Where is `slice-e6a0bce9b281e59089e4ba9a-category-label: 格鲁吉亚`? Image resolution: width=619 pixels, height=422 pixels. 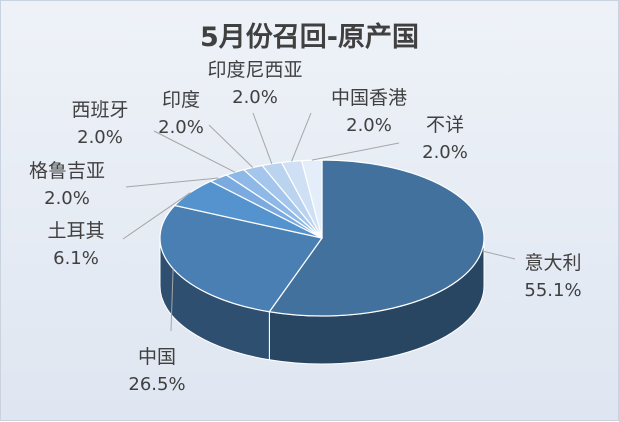
slice-e6a0bce9b281e59089e4ba9a-category-label: 格鲁吉亚 is located at coordinates (67, 171).